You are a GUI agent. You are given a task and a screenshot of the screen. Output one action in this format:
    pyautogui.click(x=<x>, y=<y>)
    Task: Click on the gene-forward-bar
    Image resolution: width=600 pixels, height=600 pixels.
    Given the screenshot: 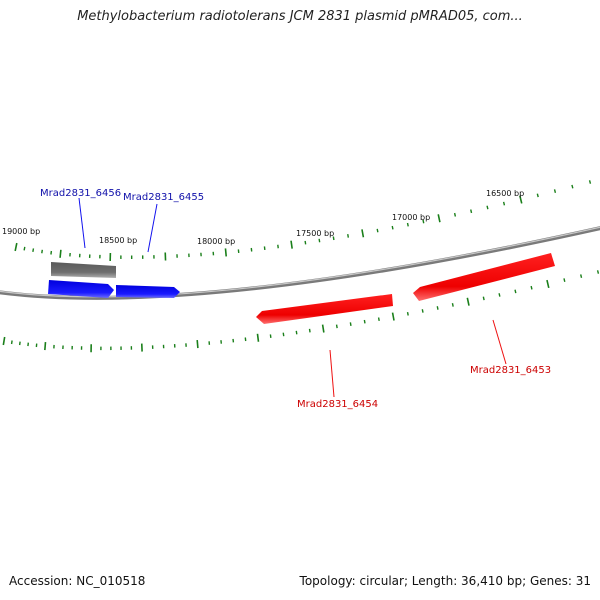 What is the action you would take?
    pyautogui.click(x=148, y=291)
    